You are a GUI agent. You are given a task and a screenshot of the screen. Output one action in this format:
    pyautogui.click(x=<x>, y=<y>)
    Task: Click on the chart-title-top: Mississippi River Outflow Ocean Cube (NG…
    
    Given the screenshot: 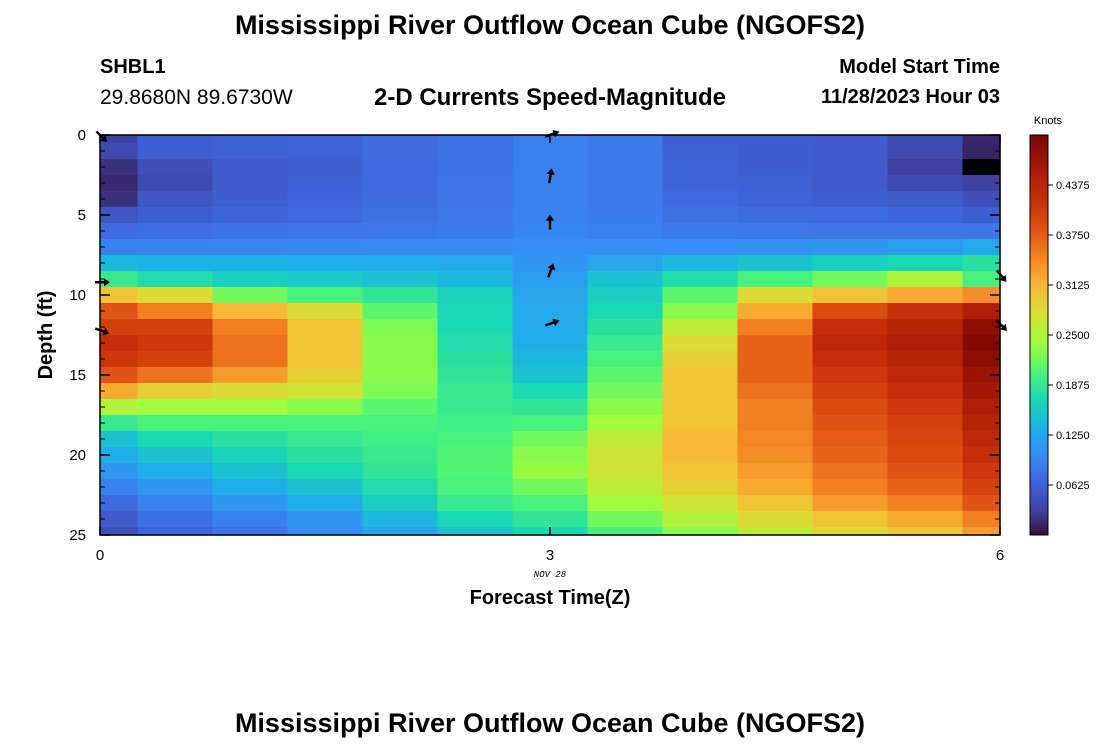 What is the action you would take?
    pyautogui.click(x=550, y=25)
    